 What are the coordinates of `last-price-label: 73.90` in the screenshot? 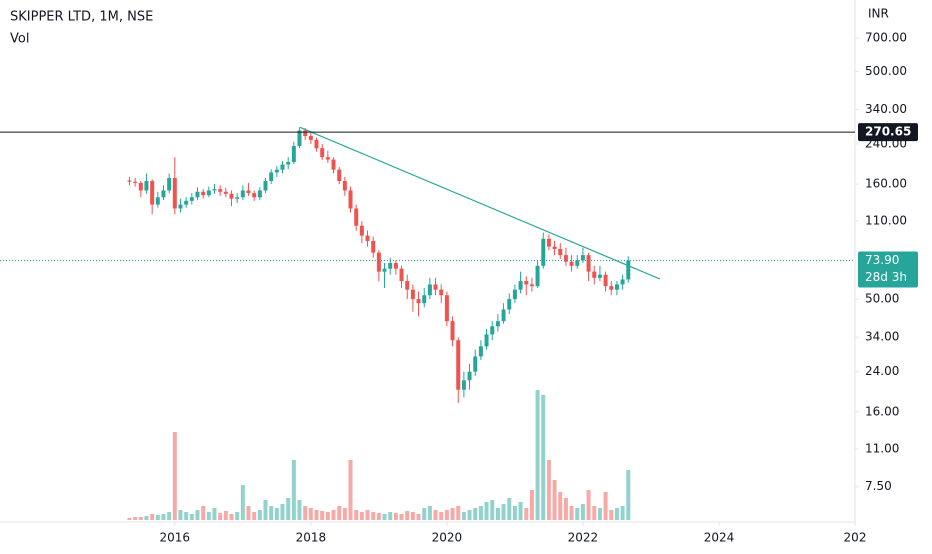 It's located at (882, 260).